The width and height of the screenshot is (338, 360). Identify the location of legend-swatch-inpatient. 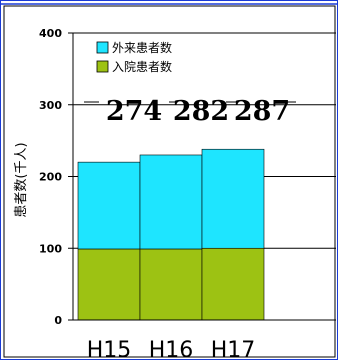
(102, 66).